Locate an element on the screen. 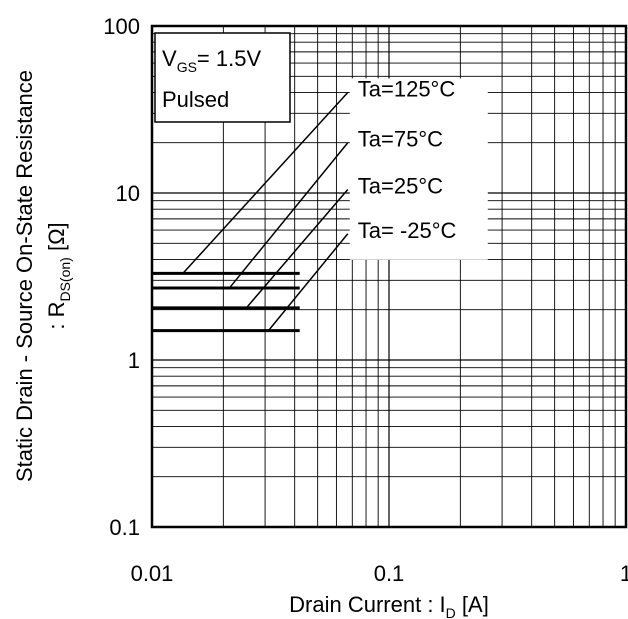 The width and height of the screenshot is (628, 619). label-background is located at coordinates (418, 169).